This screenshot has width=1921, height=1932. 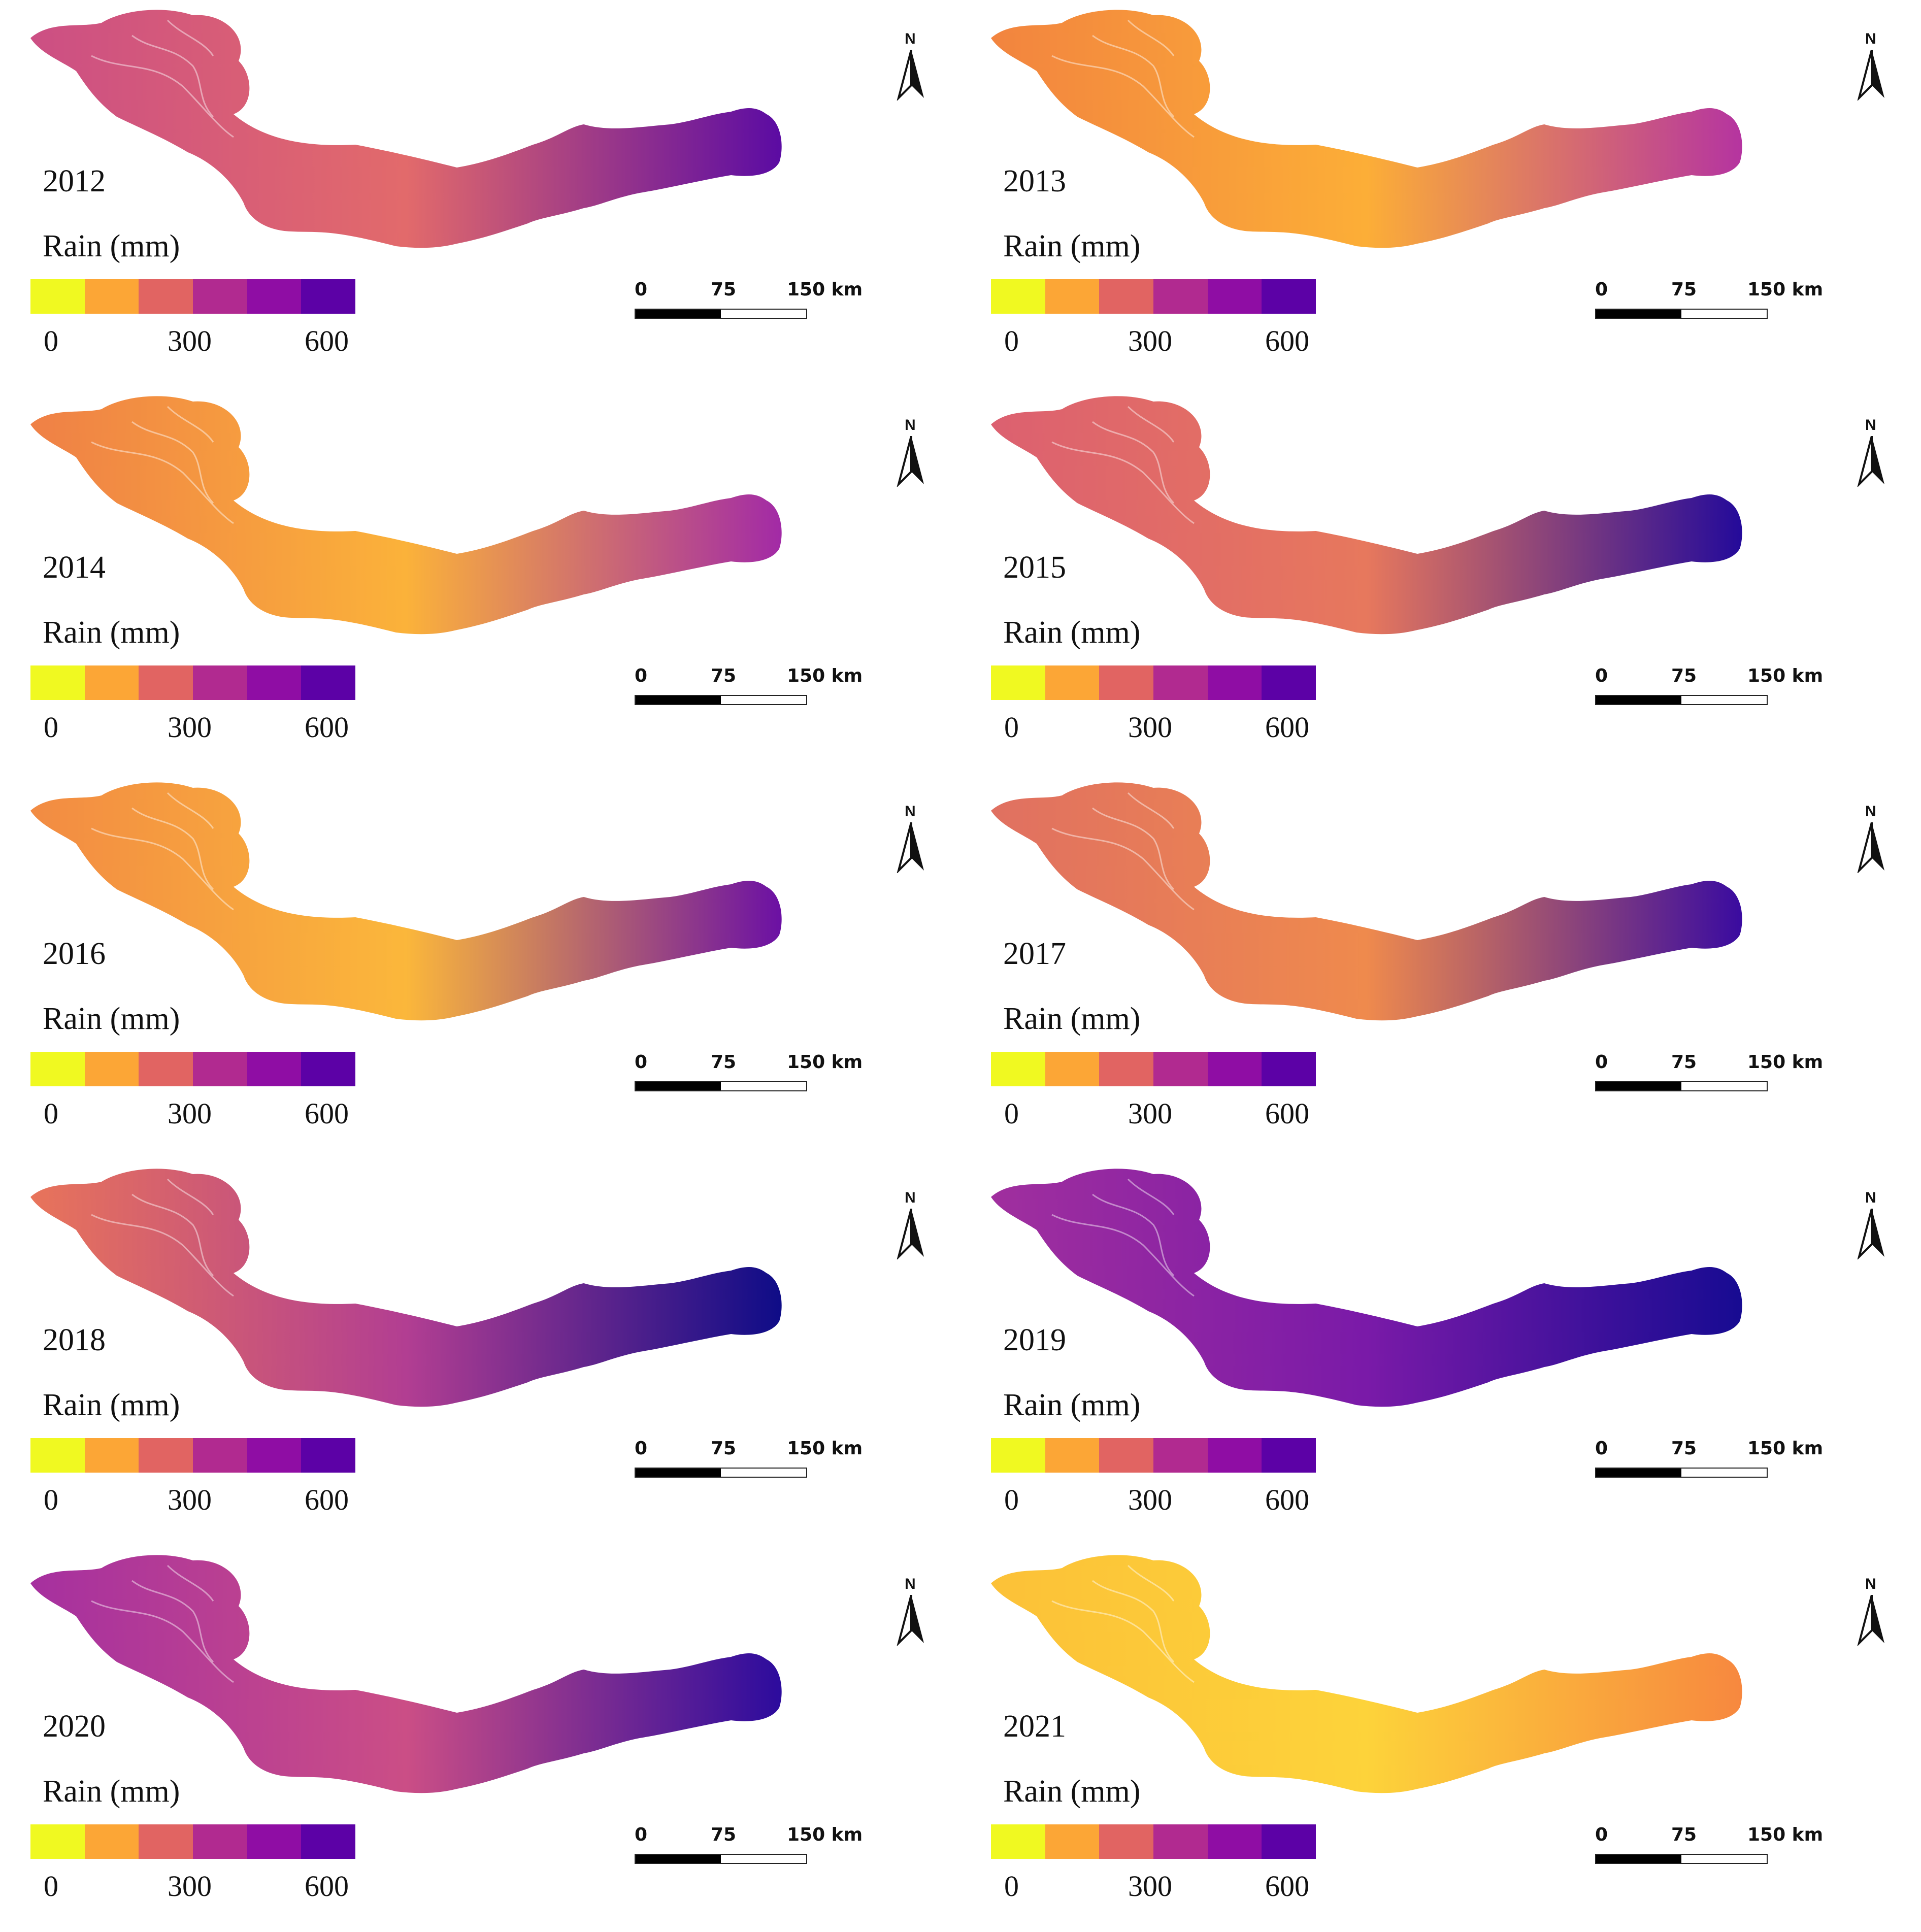 I want to click on panel-year-label: 2015, so click(x=1034, y=567).